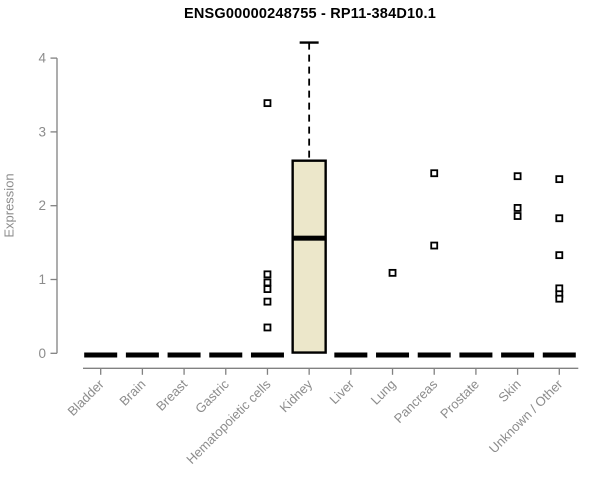 The height and width of the screenshot is (500, 600). What do you see at coordinates (212, 396) in the screenshot?
I see `x-category-label: Gastric` at bounding box center [212, 396].